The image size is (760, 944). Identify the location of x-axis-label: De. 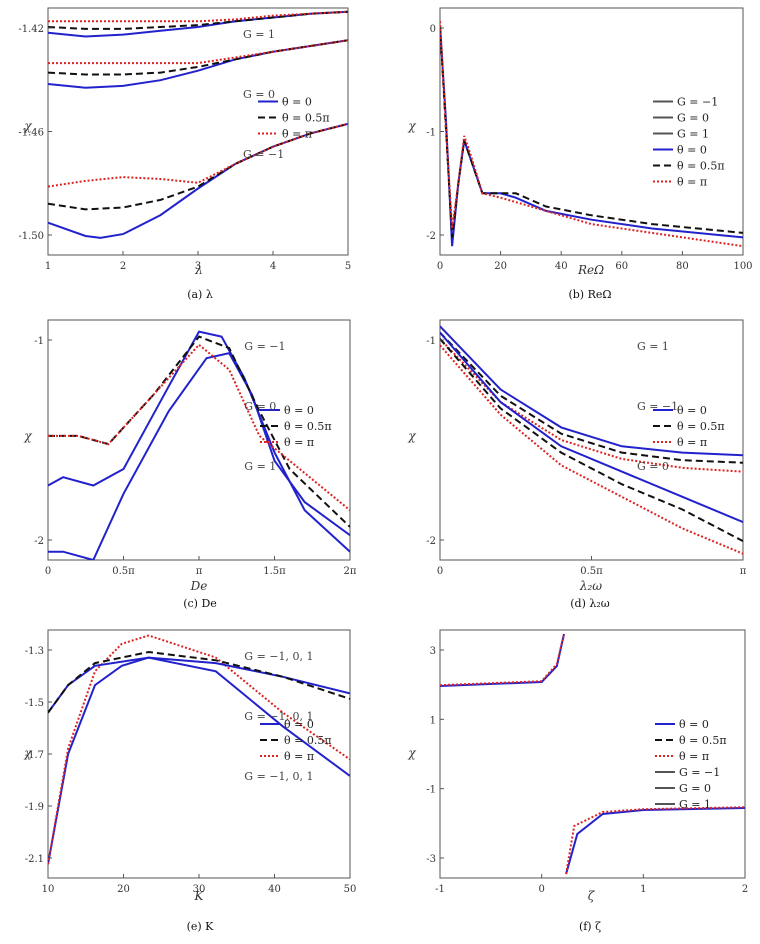
(199, 586).